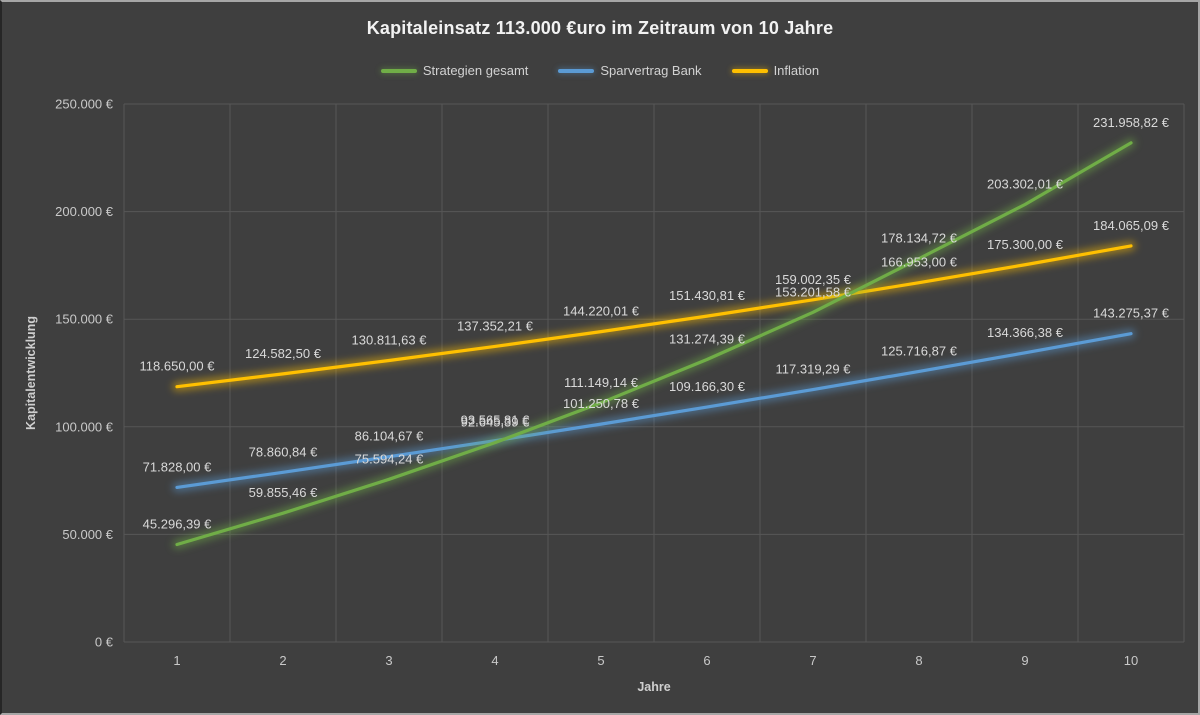  What do you see at coordinates (389, 458) in the screenshot?
I see `data-label-strategien-gesamt: 75.594,24 €` at bounding box center [389, 458].